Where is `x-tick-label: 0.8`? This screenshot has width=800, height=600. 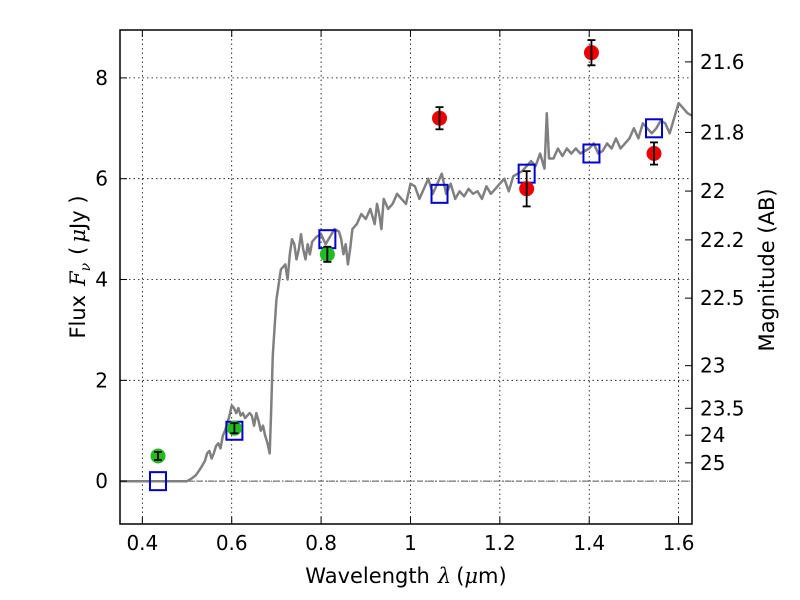
x-tick-label: 0.8 is located at coordinates (321, 543).